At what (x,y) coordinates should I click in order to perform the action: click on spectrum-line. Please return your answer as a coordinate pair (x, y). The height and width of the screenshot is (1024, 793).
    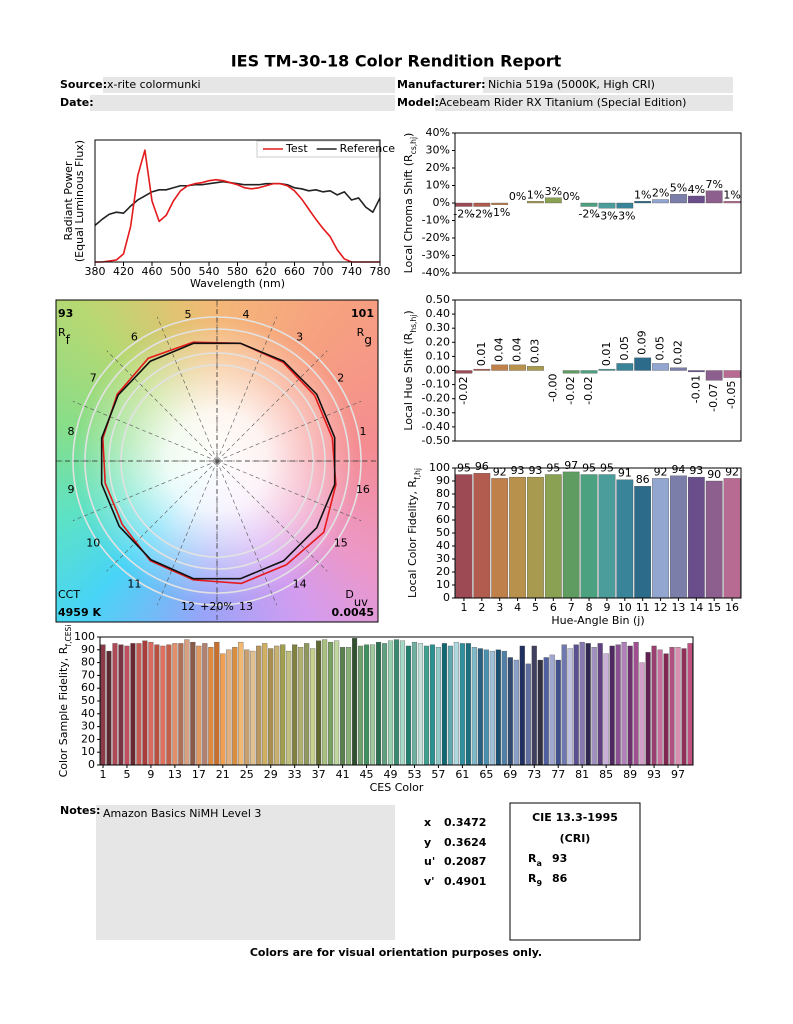
    Looking at the image, I should click on (237, 206).